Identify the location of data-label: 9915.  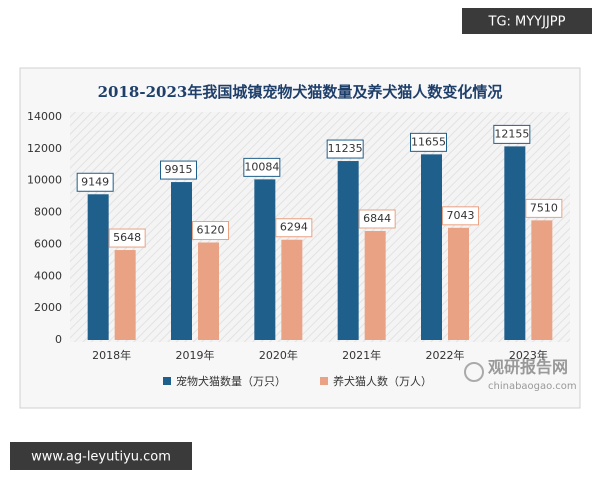
(179, 169).